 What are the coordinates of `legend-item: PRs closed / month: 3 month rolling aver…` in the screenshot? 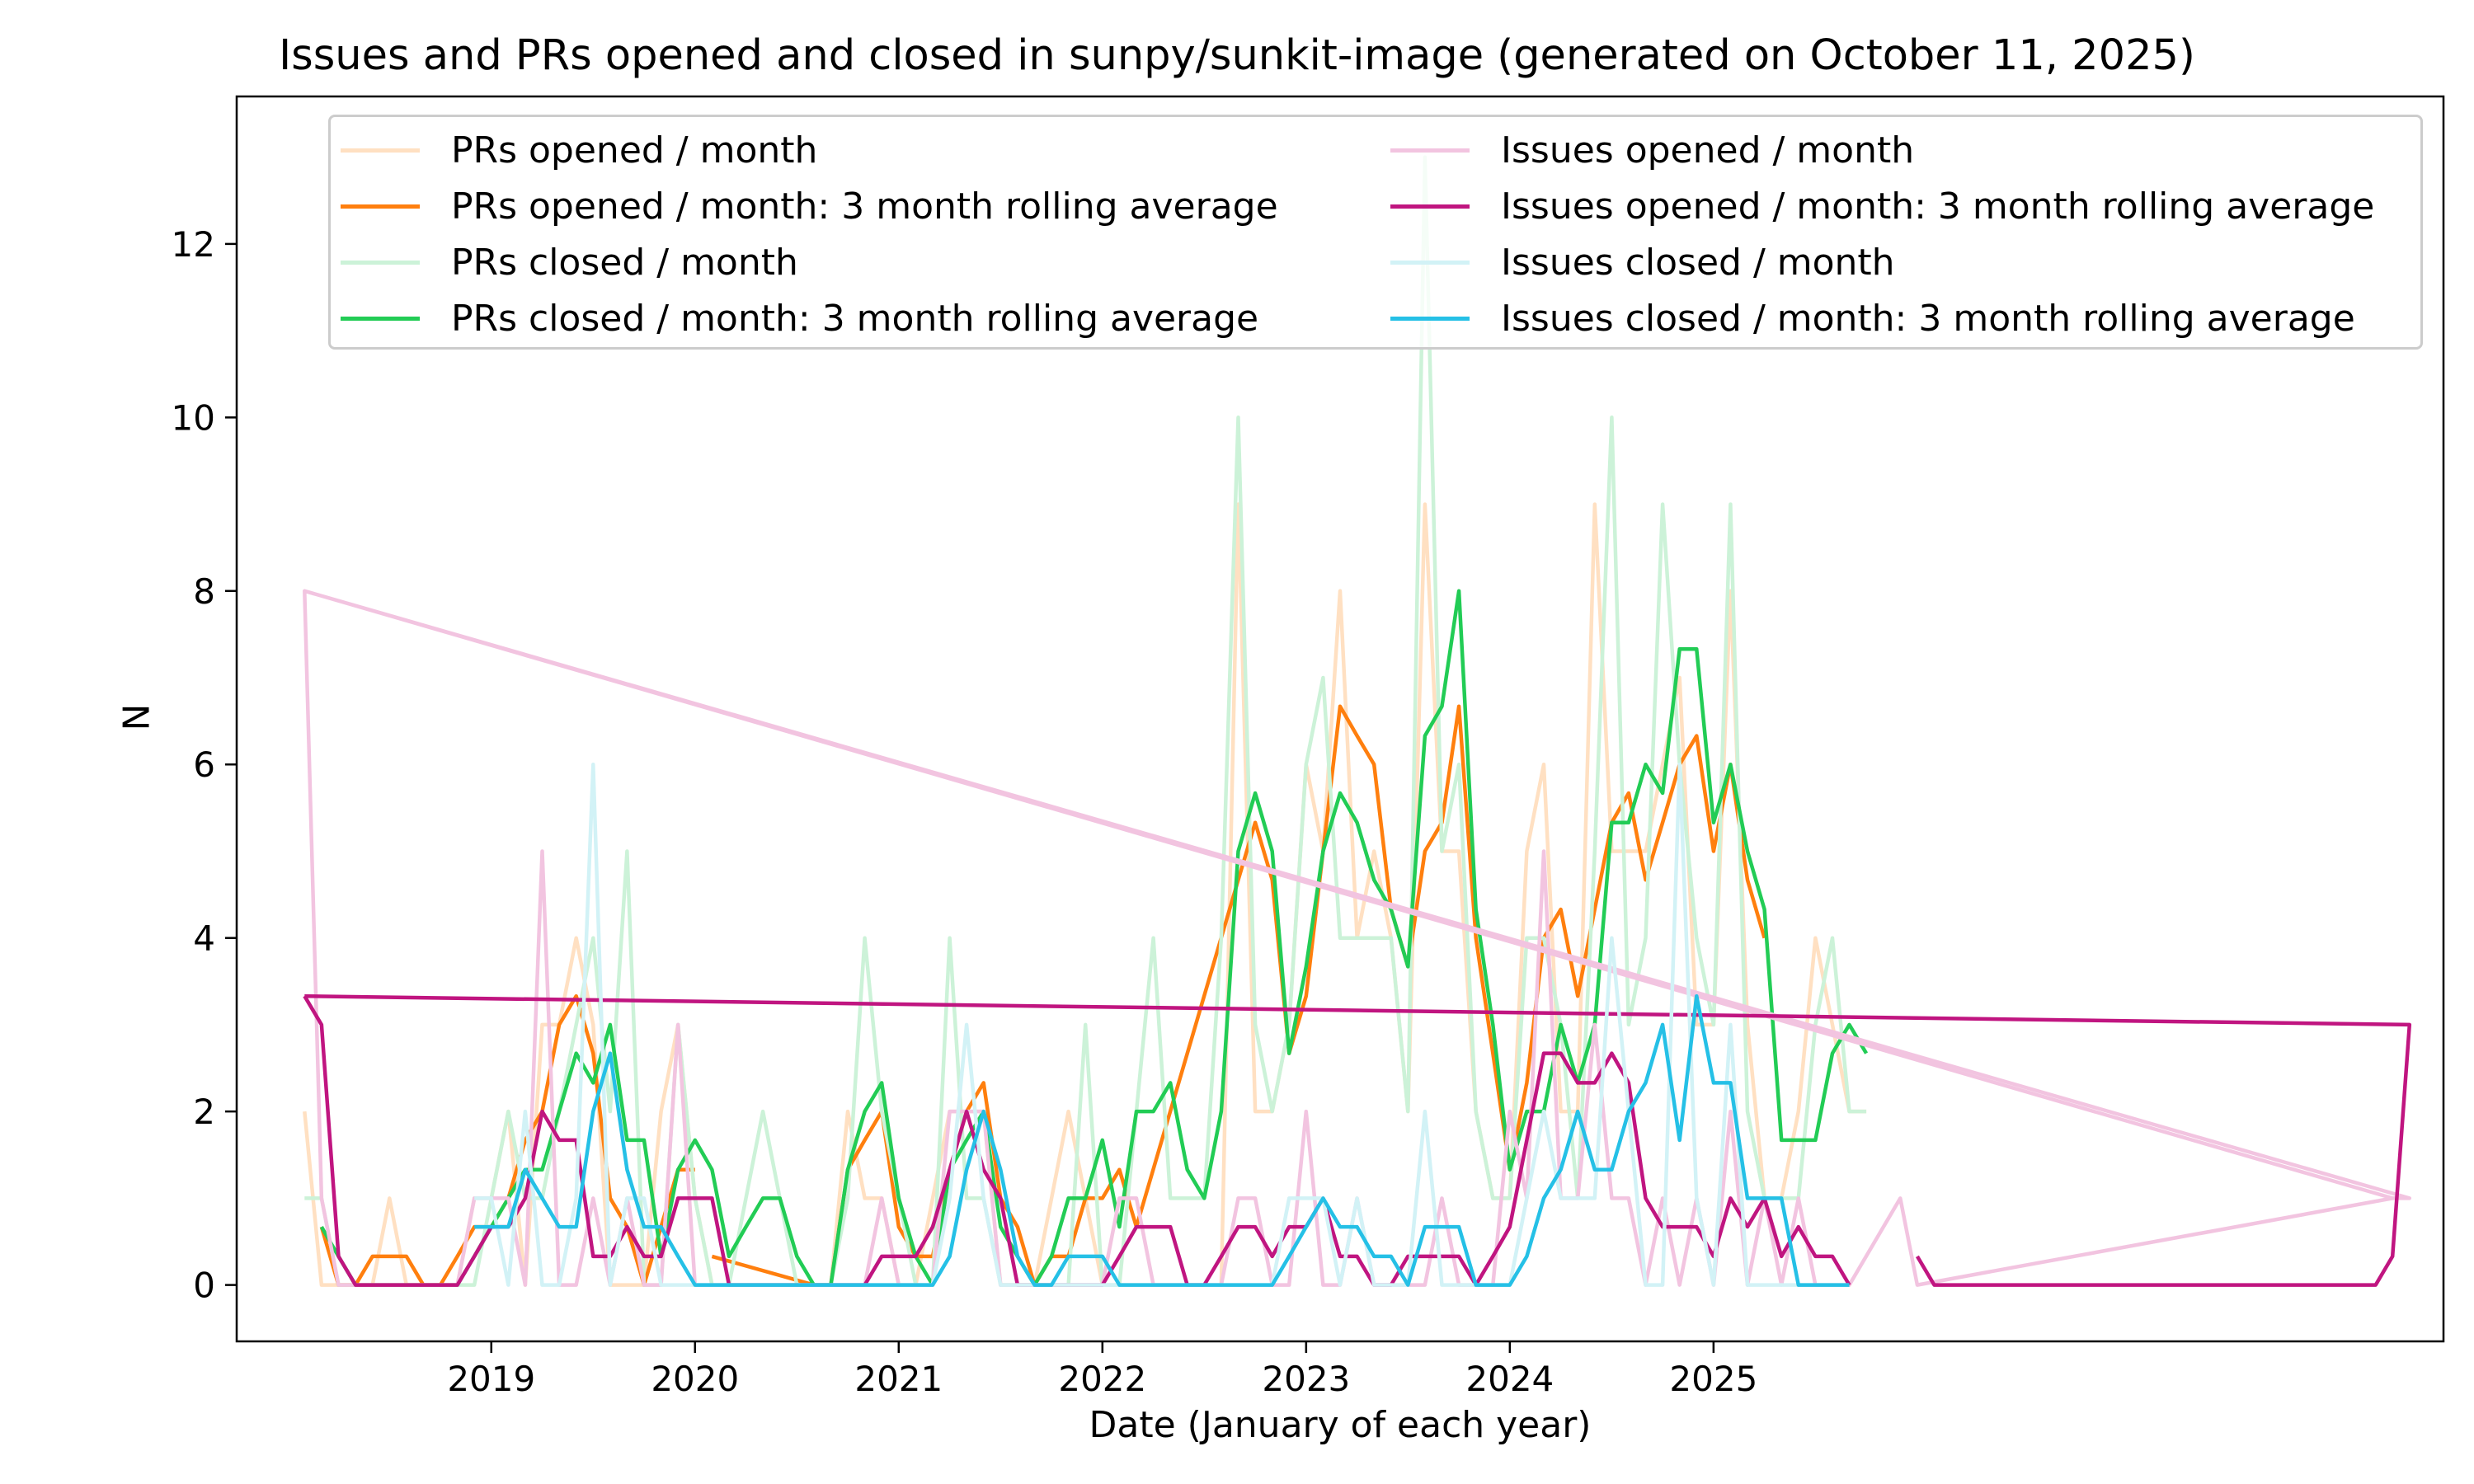 It's located at (799, 318).